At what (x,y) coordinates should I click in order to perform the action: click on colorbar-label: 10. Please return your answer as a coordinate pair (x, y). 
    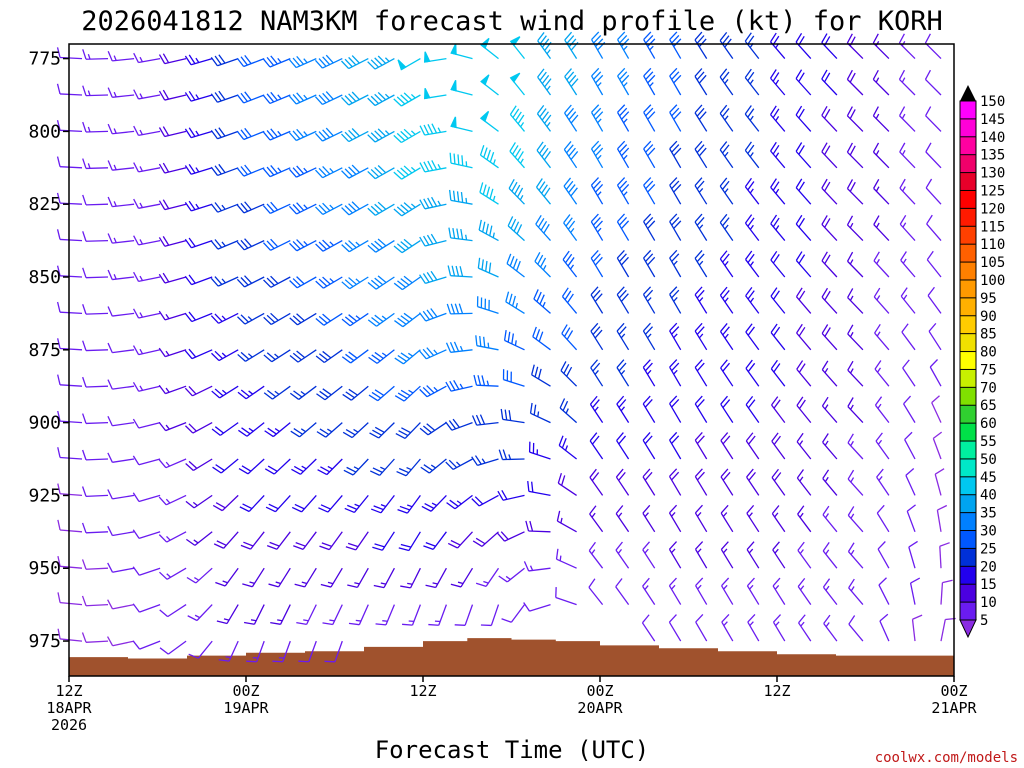
    Looking at the image, I should click on (988, 603).